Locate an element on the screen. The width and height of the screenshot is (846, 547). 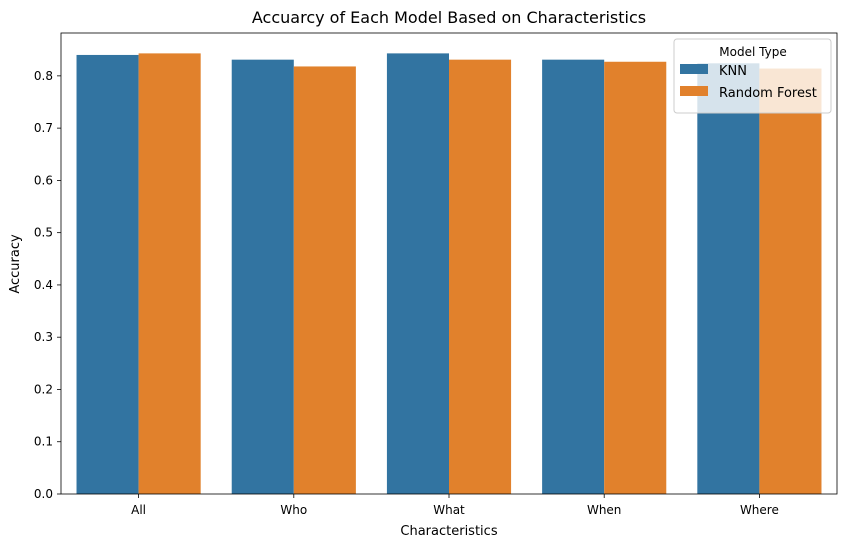
y-tick-label: 0.5 is located at coordinates (43, 233).